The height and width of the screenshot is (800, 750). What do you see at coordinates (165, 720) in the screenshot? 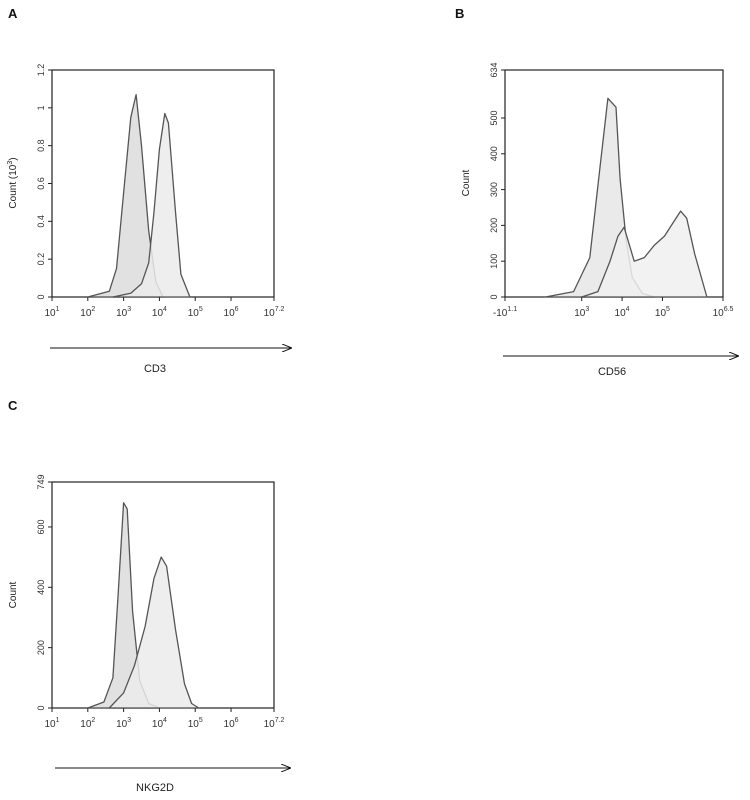
I see `panel-c-x-tick-exp: 4` at bounding box center [165, 720].